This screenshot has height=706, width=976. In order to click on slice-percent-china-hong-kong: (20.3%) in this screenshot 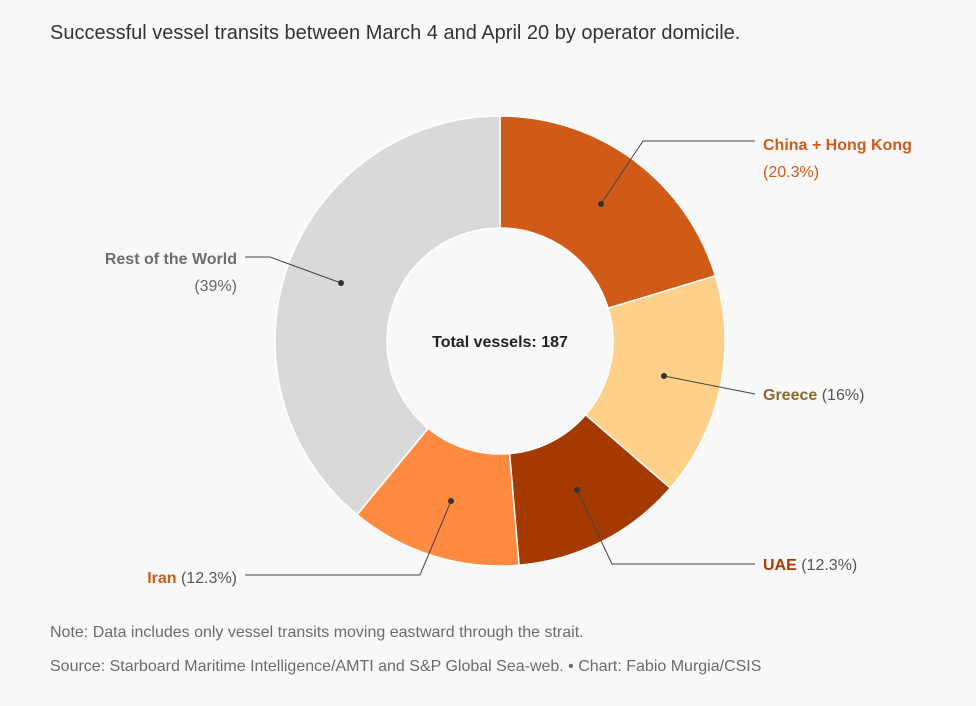, I will do `click(791, 172)`.